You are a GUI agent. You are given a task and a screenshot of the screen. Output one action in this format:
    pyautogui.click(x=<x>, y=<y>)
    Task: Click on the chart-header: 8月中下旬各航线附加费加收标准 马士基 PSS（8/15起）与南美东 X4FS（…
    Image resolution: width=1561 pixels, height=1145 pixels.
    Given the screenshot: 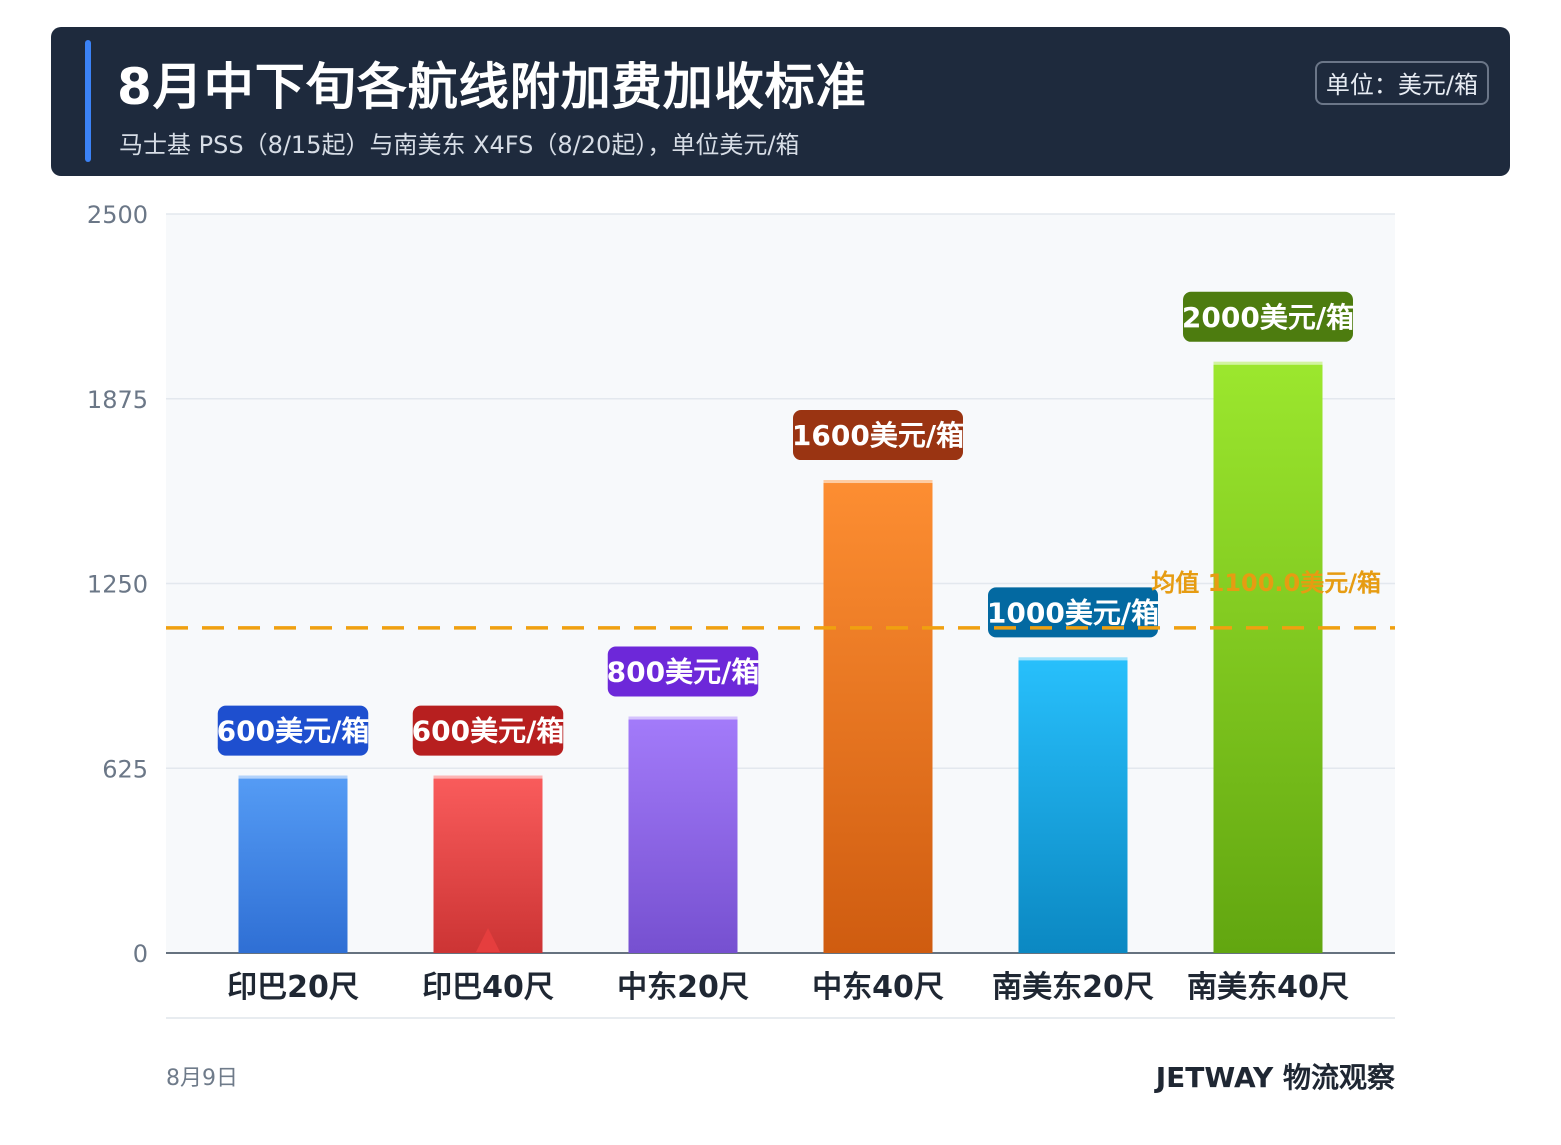 What is the action you would take?
    pyautogui.click(x=780, y=101)
    